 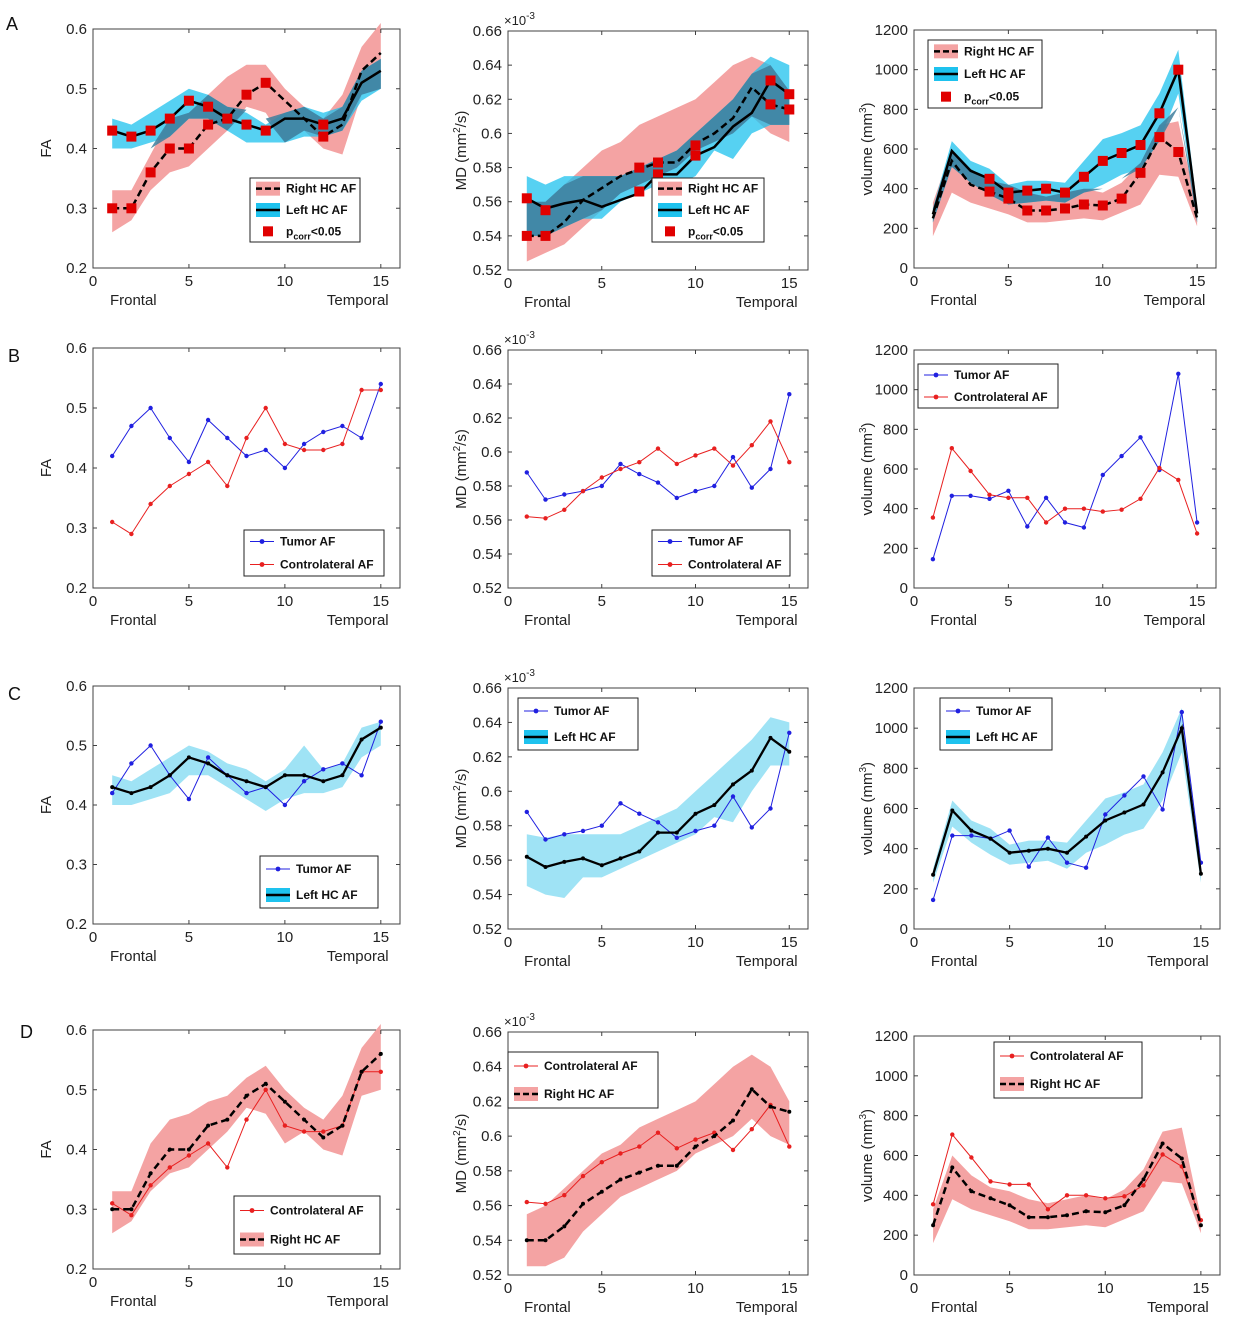 What do you see at coordinates (491, 452) in the screenshot?
I see `y-tick-label: 0.6` at bounding box center [491, 452].